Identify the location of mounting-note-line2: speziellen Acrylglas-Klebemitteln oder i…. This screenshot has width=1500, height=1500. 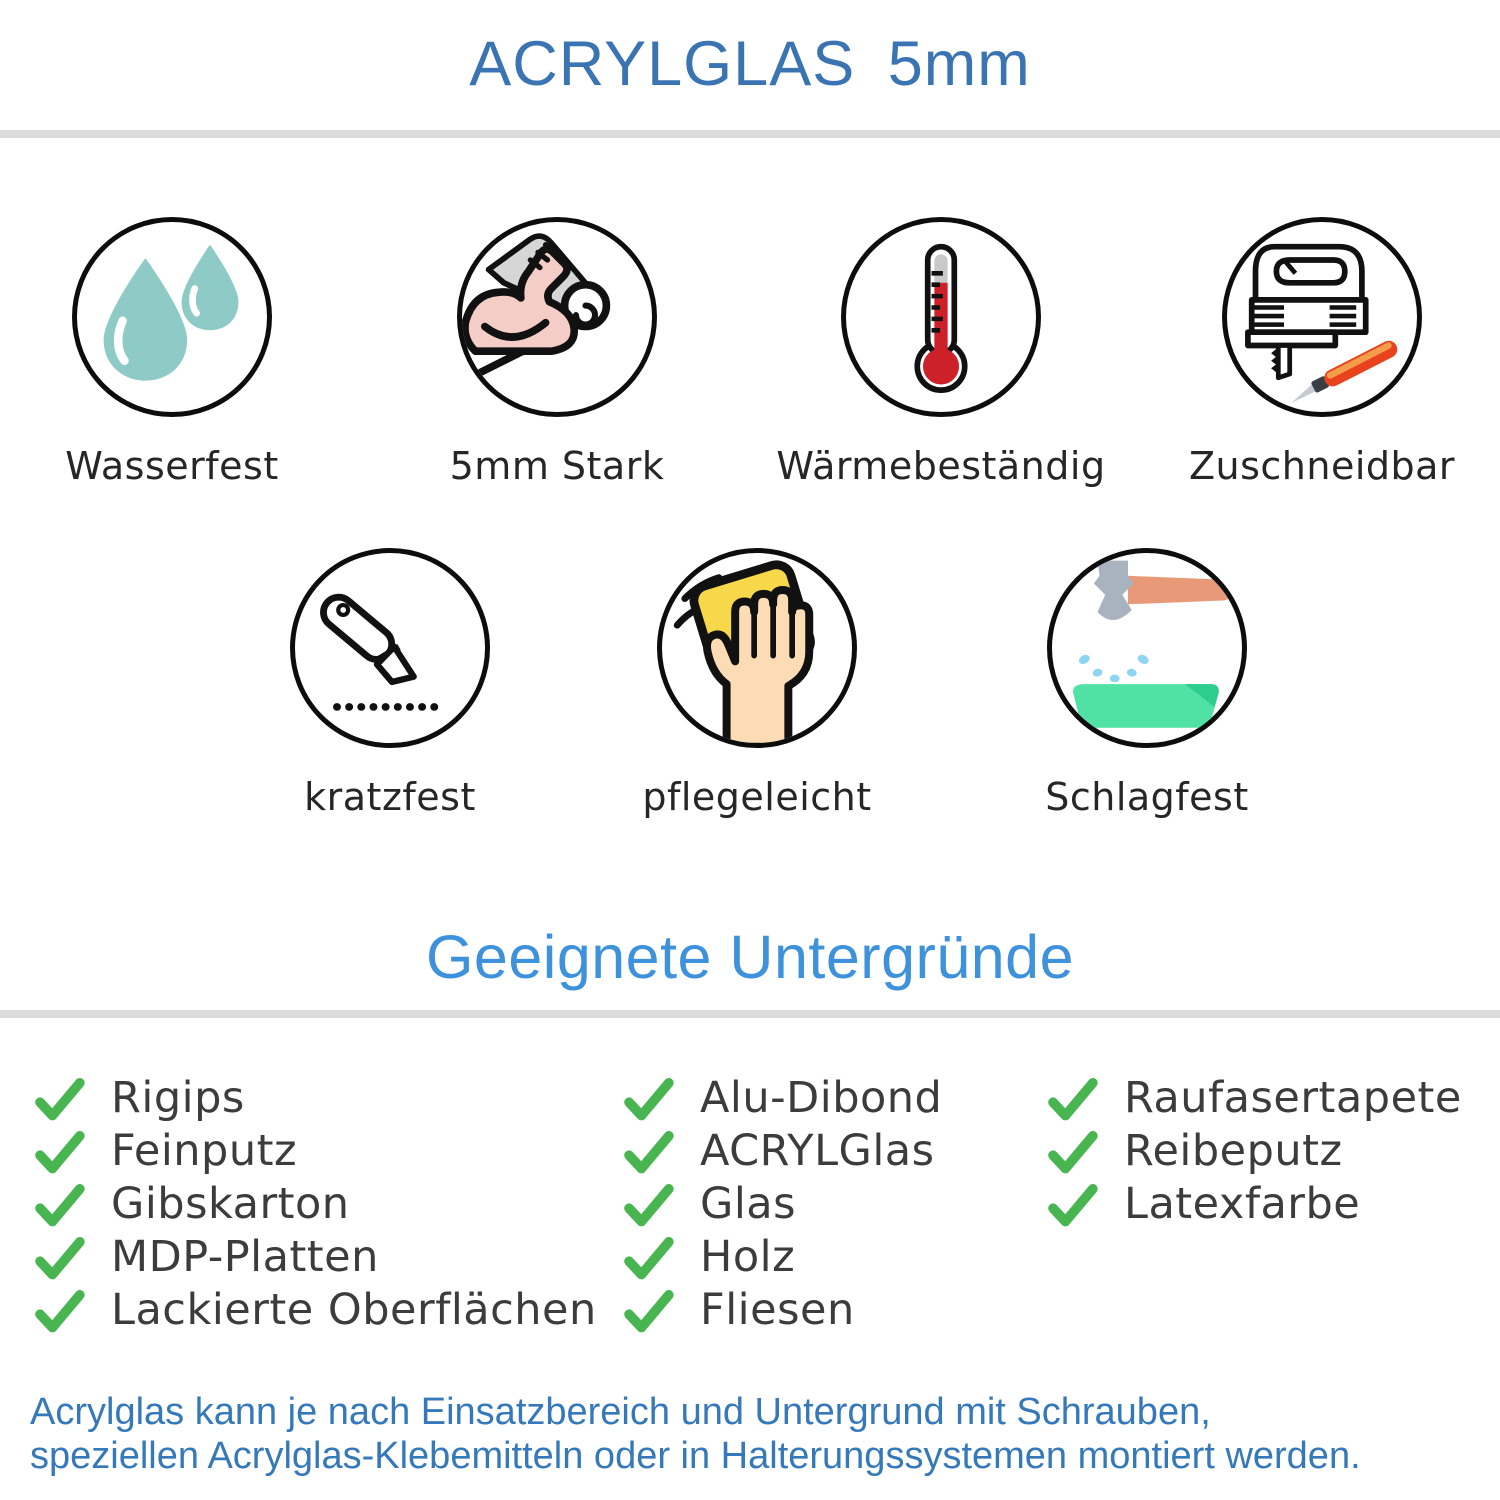
(695, 1456).